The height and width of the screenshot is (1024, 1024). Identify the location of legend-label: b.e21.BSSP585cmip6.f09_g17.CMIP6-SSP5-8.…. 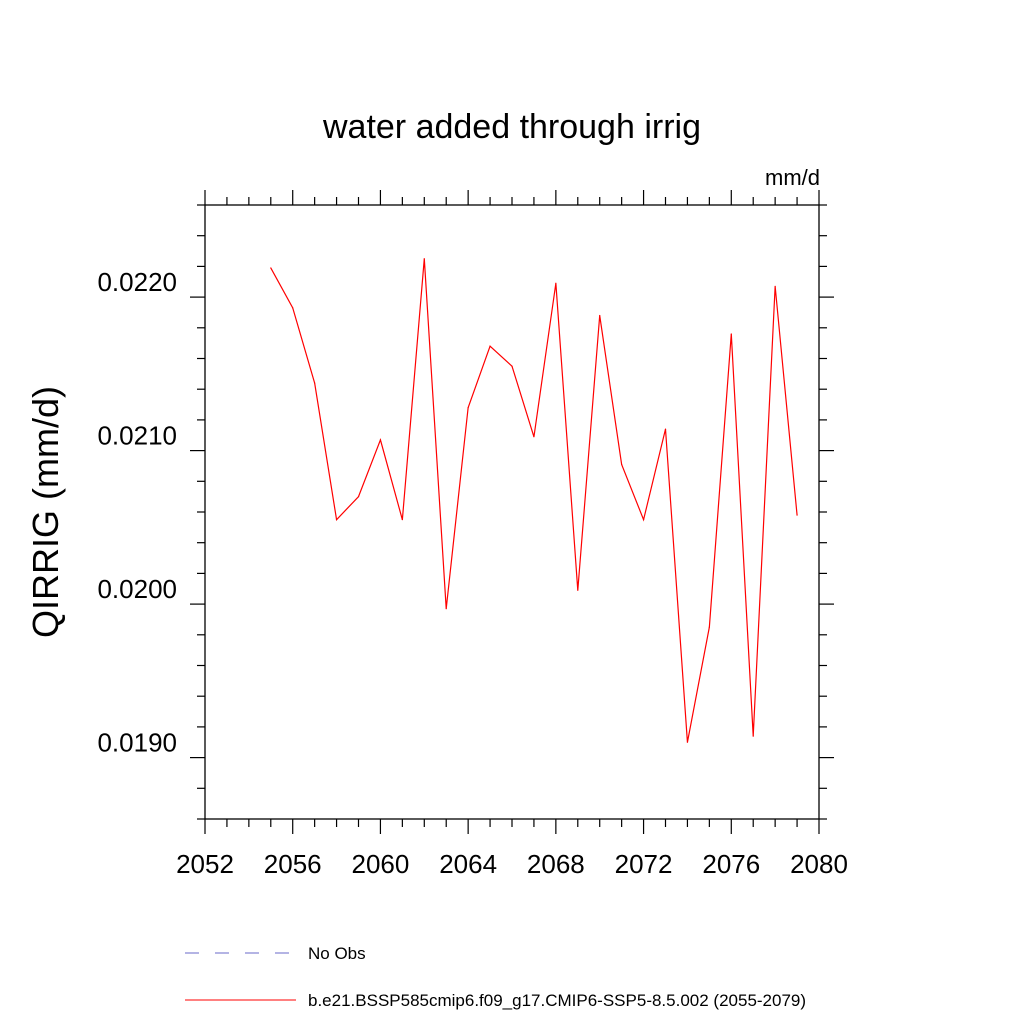
(557, 1000).